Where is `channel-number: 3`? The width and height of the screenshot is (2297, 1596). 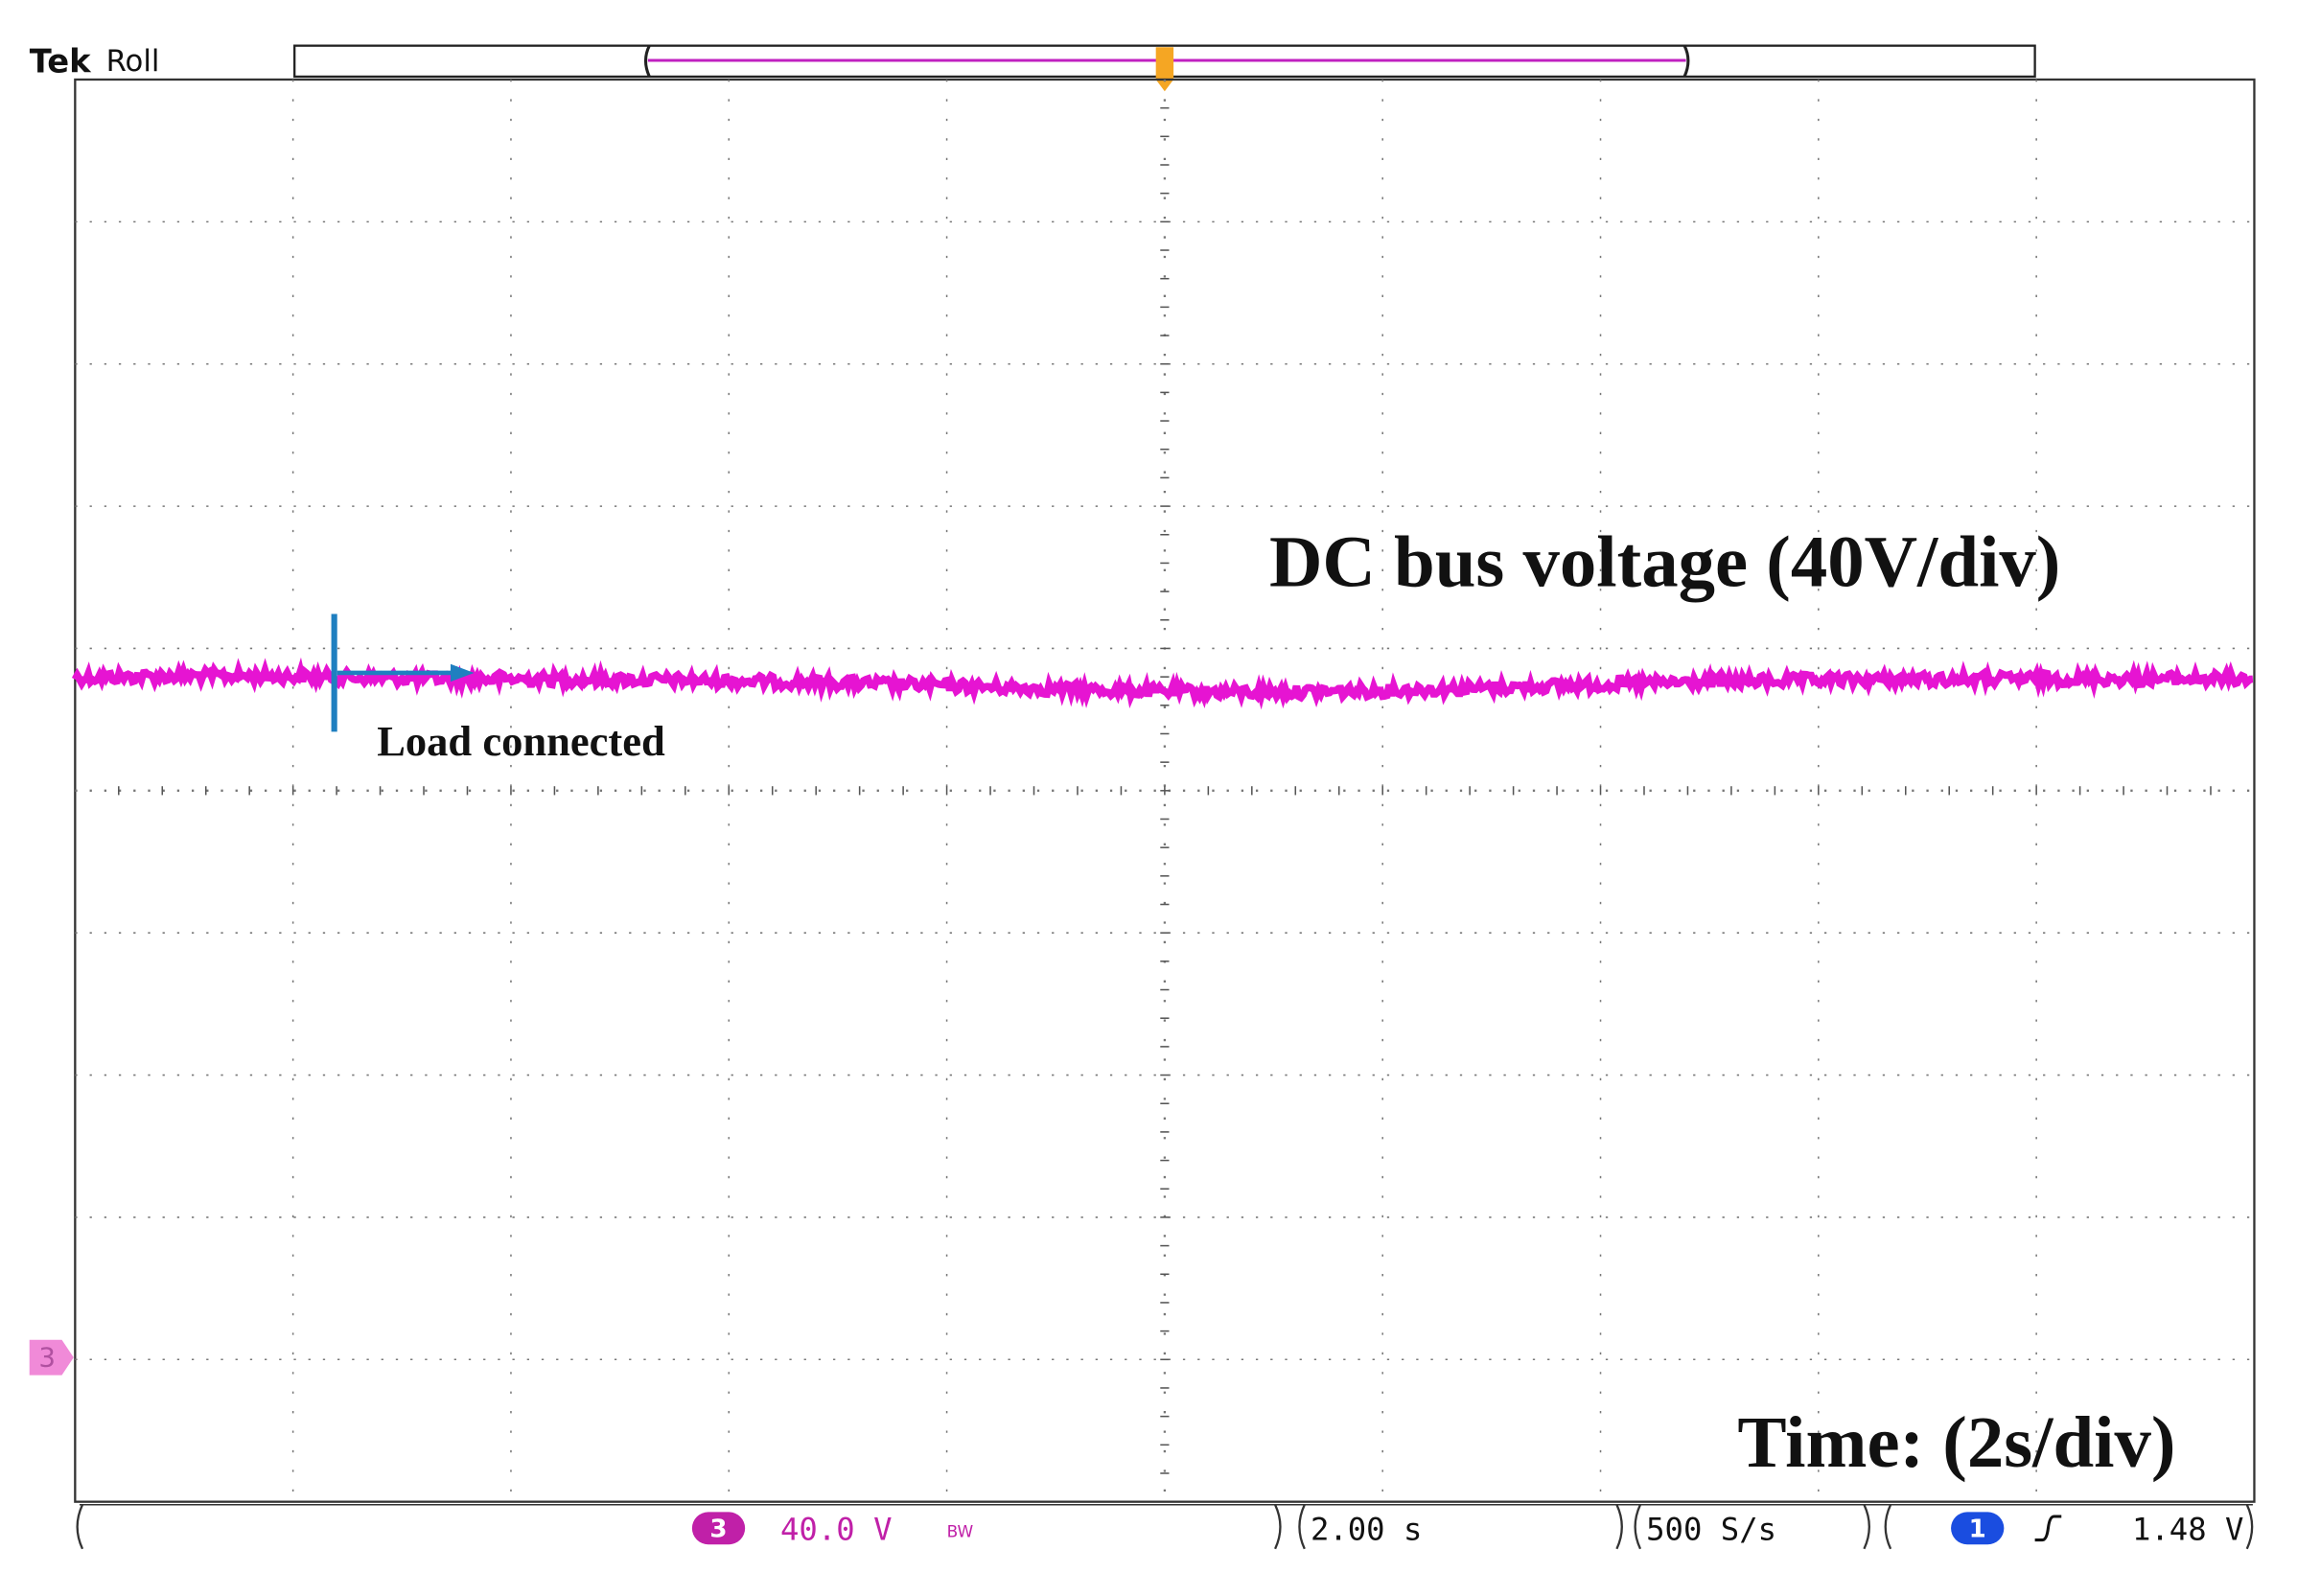
channel-number: 3 is located at coordinates (718, 1529).